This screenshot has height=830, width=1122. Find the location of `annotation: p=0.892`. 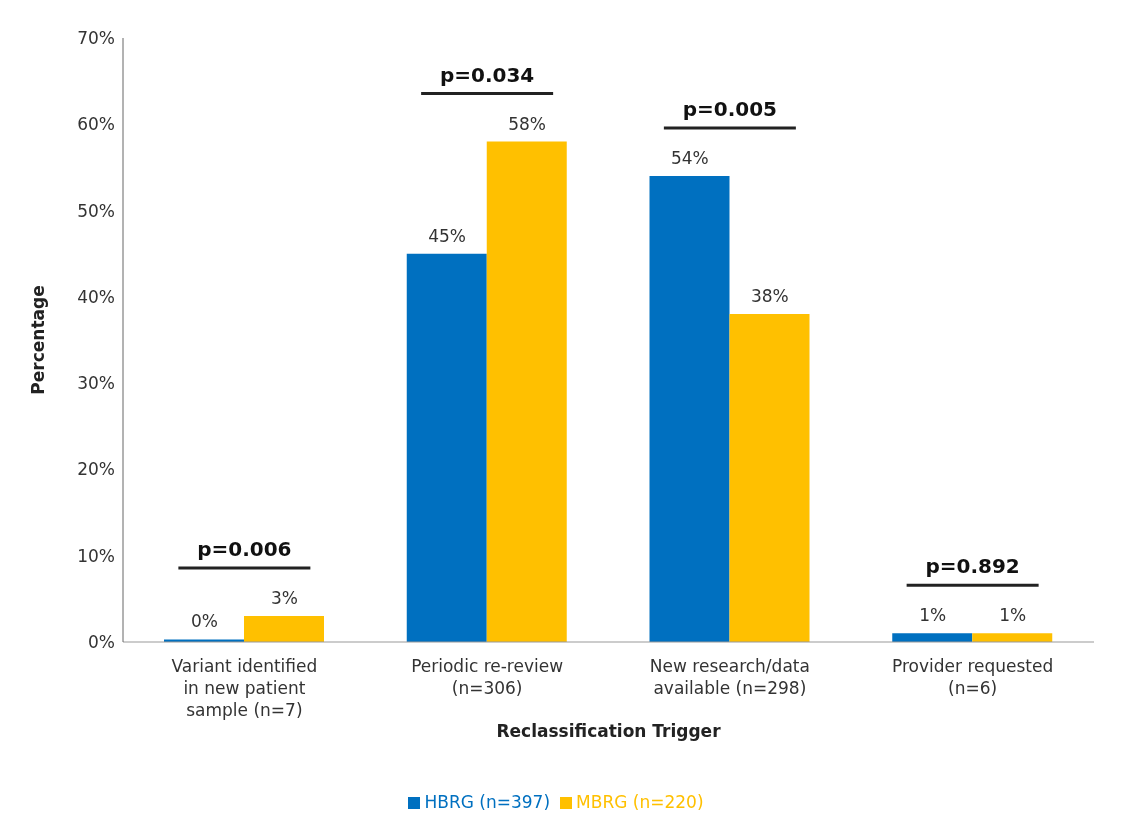

annotation: p=0.892 is located at coordinates (972, 566).